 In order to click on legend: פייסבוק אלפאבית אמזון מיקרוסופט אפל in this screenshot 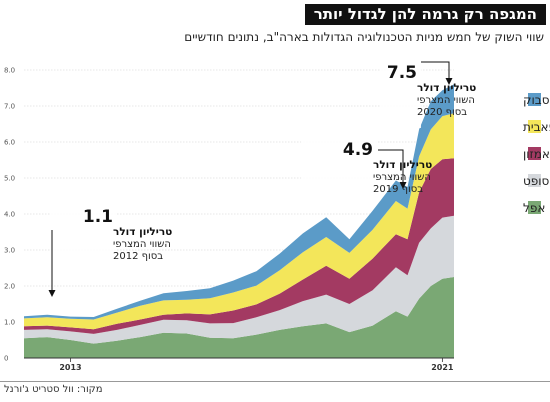, I will do `click(536, 154)`.